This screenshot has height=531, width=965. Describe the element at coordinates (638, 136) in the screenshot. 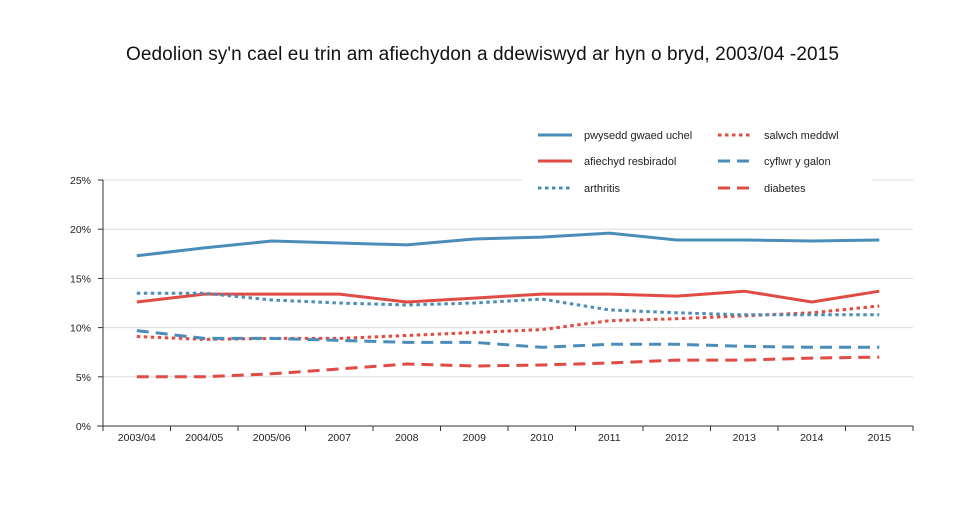

I see `legend-label: pwysedd gwaed uchel` at that location.